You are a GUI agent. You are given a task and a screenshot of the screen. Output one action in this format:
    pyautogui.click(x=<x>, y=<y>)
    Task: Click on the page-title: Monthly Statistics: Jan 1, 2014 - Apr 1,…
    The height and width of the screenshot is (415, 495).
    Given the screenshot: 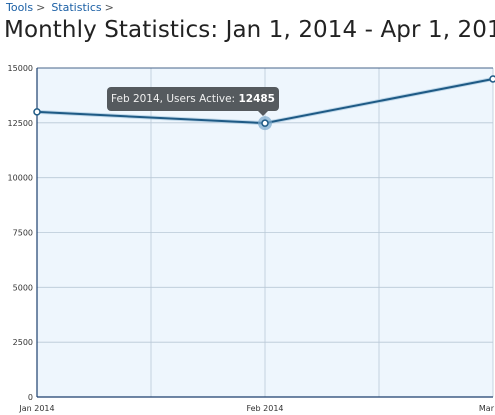 What is the action you would take?
    pyautogui.click(x=249, y=30)
    